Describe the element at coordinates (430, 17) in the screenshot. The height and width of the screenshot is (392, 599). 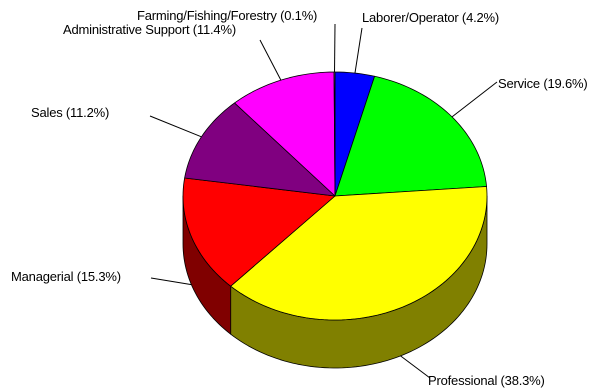
I see `label-laborer-operator: Laborer/Operator (4.2%)` at that location.